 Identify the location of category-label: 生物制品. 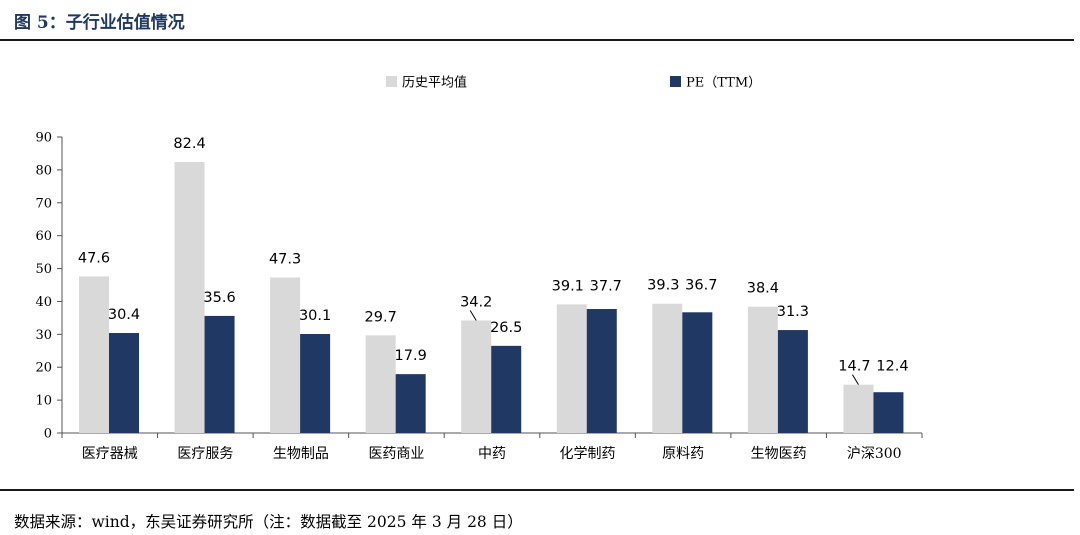
(301, 454).